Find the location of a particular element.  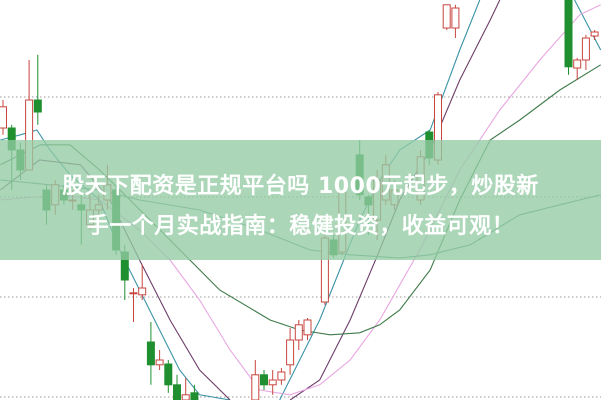

moving-average-line is located at coordinates (587, 25).